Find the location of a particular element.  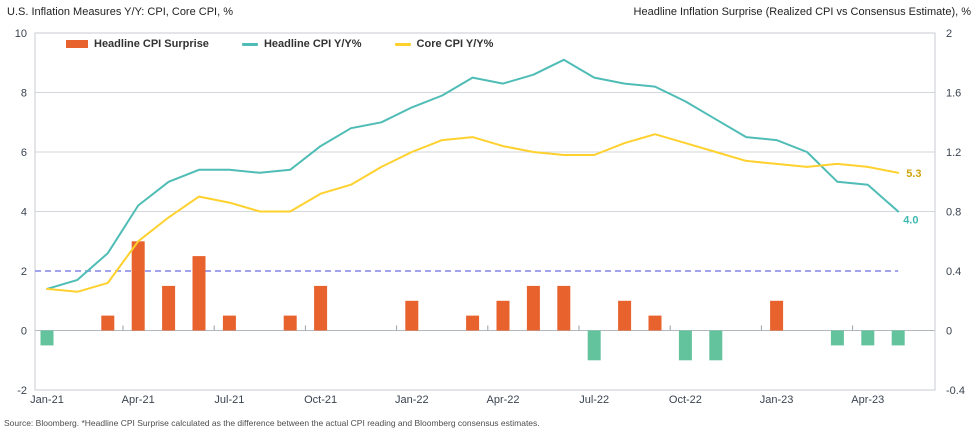

left-axis-tick-label: 6 is located at coordinates (24, 153).